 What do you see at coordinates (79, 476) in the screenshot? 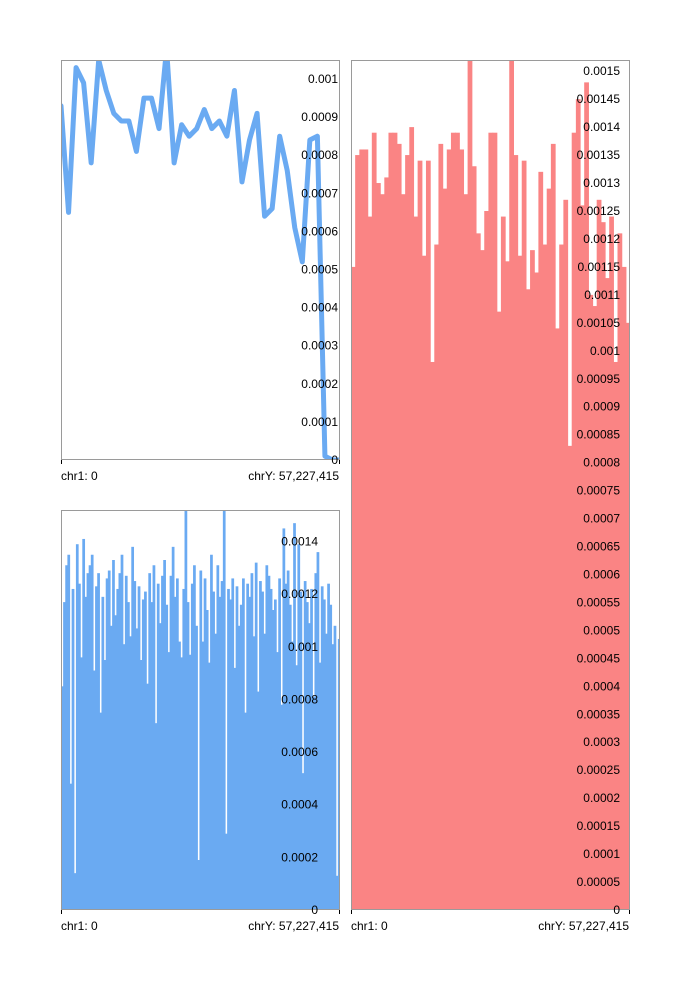
I see `x-tick-label-start: chr1: 0` at bounding box center [79, 476].